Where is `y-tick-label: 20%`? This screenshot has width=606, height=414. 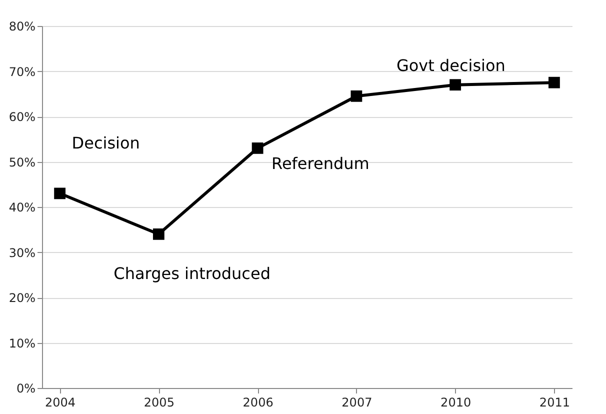 y-tick-label: 20% is located at coordinates (22, 298).